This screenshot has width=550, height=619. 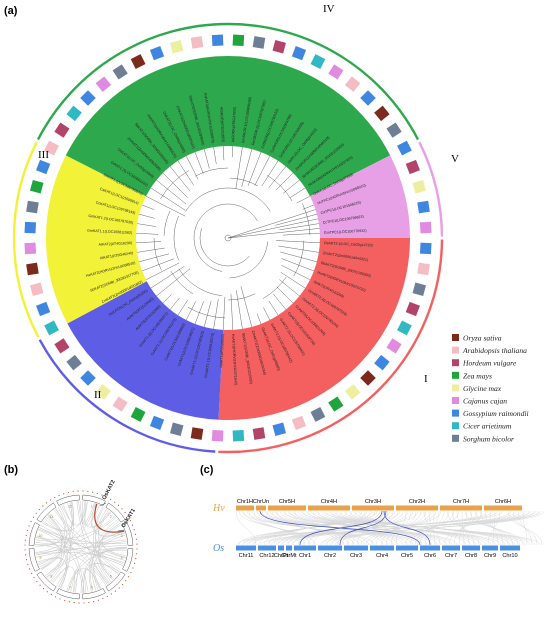 I want to click on os-chromosome-label: ChrMt, so click(x=289, y=556).